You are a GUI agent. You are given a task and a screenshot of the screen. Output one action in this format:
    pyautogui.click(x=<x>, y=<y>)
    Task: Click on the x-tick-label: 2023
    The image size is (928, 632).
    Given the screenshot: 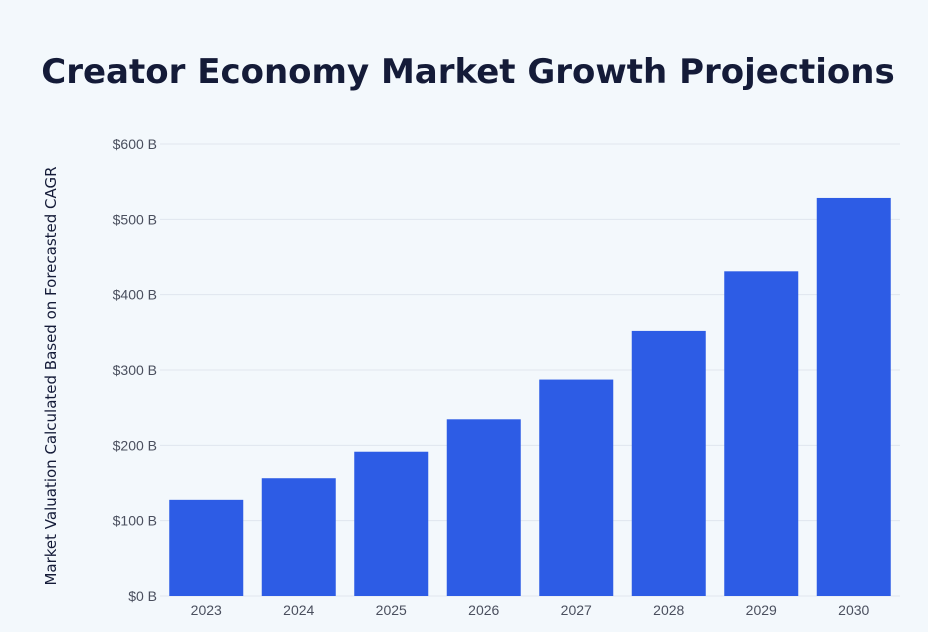 What is the action you would take?
    pyautogui.click(x=206, y=610)
    